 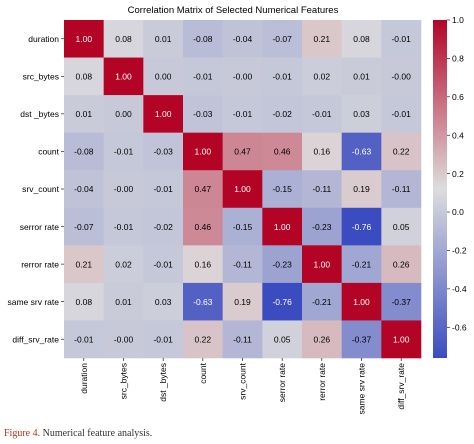 What do you see at coordinates (35, 339) in the screenshot?
I see `y-tick-label: diff_srv_rate` at bounding box center [35, 339].